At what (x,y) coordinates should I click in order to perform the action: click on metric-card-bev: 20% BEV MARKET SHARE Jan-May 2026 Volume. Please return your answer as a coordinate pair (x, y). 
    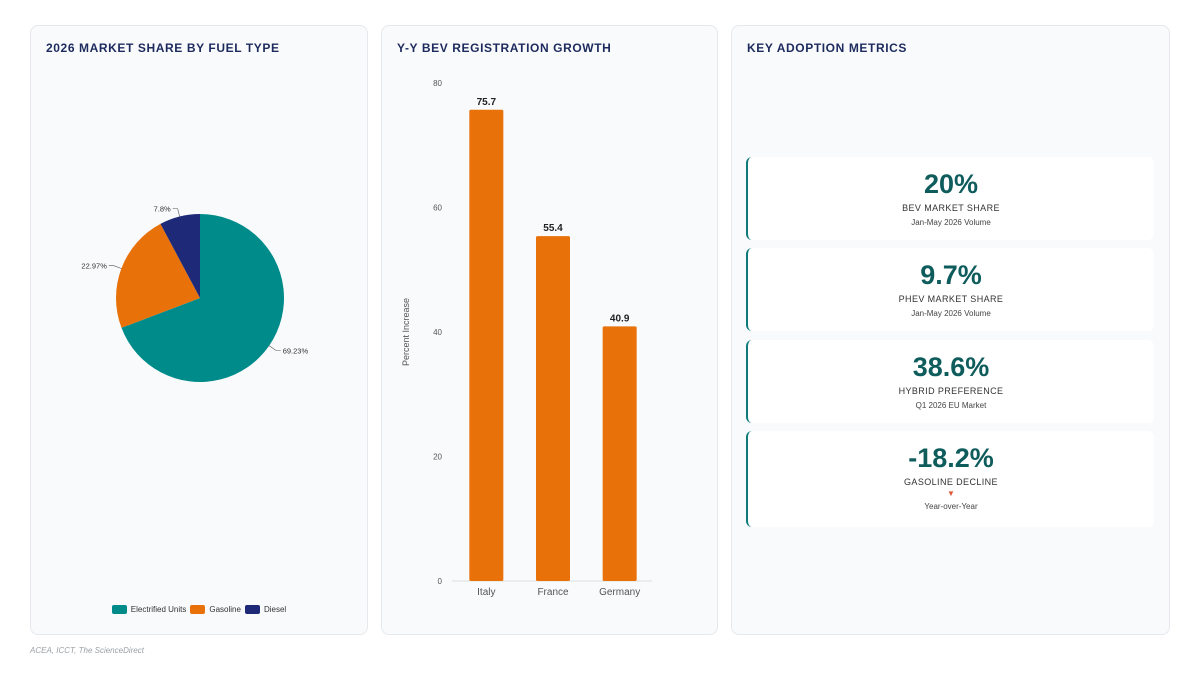
    Looking at the image, I should click on (950, 198).